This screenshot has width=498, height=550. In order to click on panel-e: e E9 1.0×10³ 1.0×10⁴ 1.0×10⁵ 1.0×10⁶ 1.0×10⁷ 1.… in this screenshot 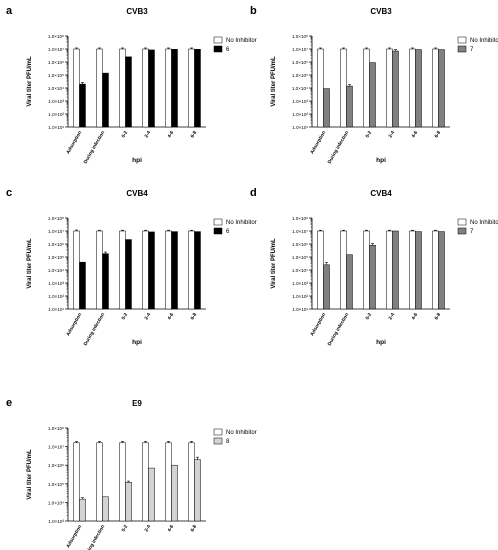, I will do `click(131, 473)`.